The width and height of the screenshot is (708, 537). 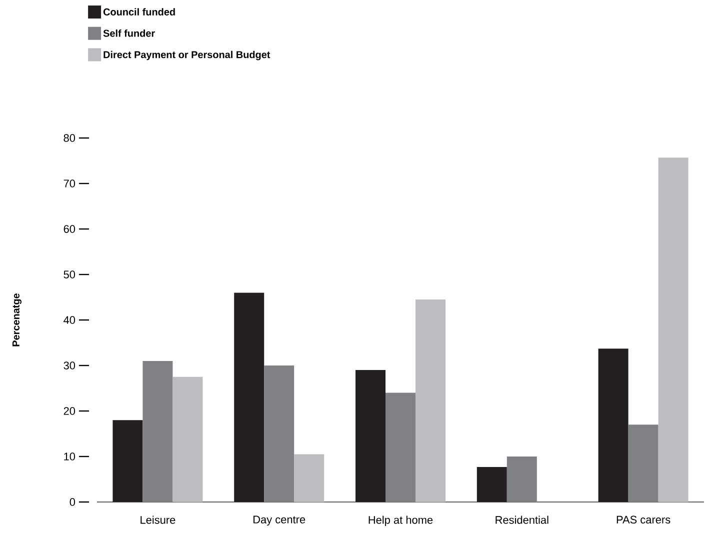 I want to click on y-tick-label: 20, so click(x=70, y=411).